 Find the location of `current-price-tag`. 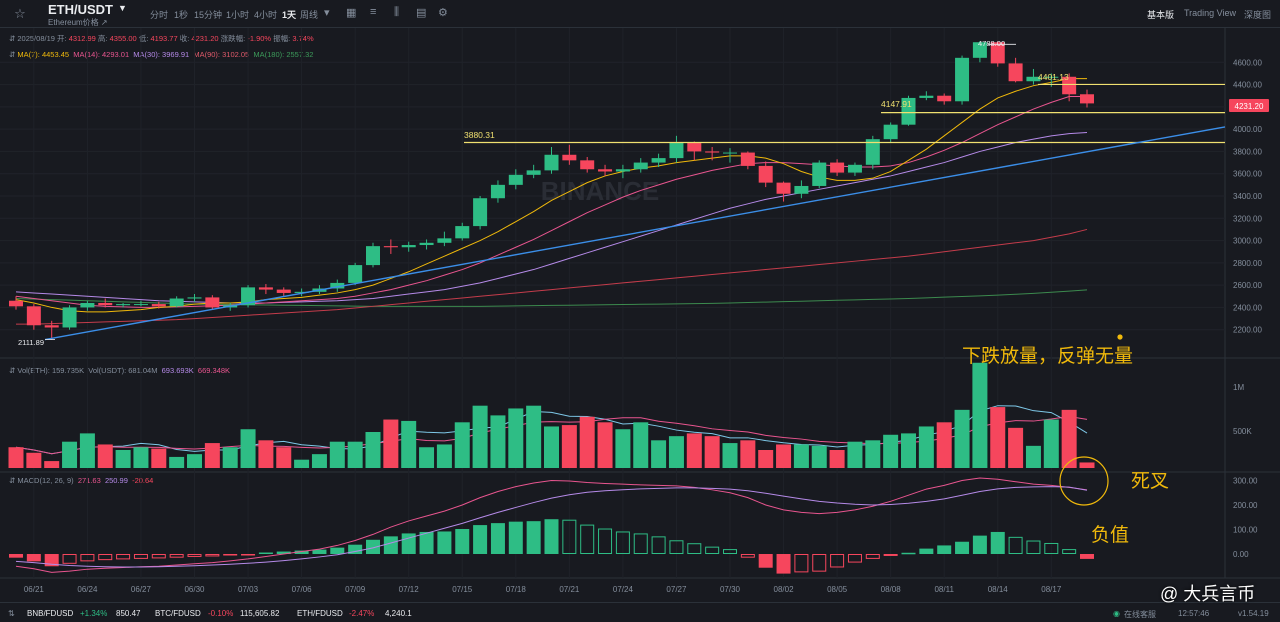

current-price-tag is located at coordinates (1249, 105).